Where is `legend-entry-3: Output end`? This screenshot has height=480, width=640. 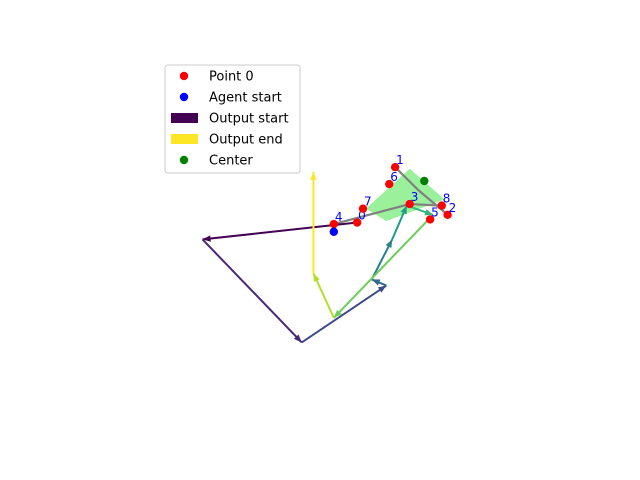
legend-entry-3: Output end is located at coordinates (227, 140).